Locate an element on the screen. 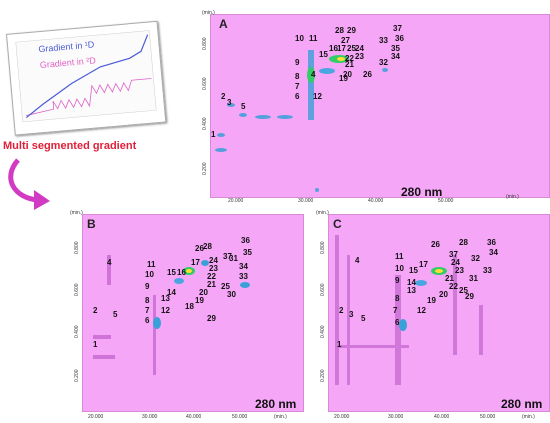 The image size is (550, 423). peak-label: 28 is located at coordinates (463, 242).